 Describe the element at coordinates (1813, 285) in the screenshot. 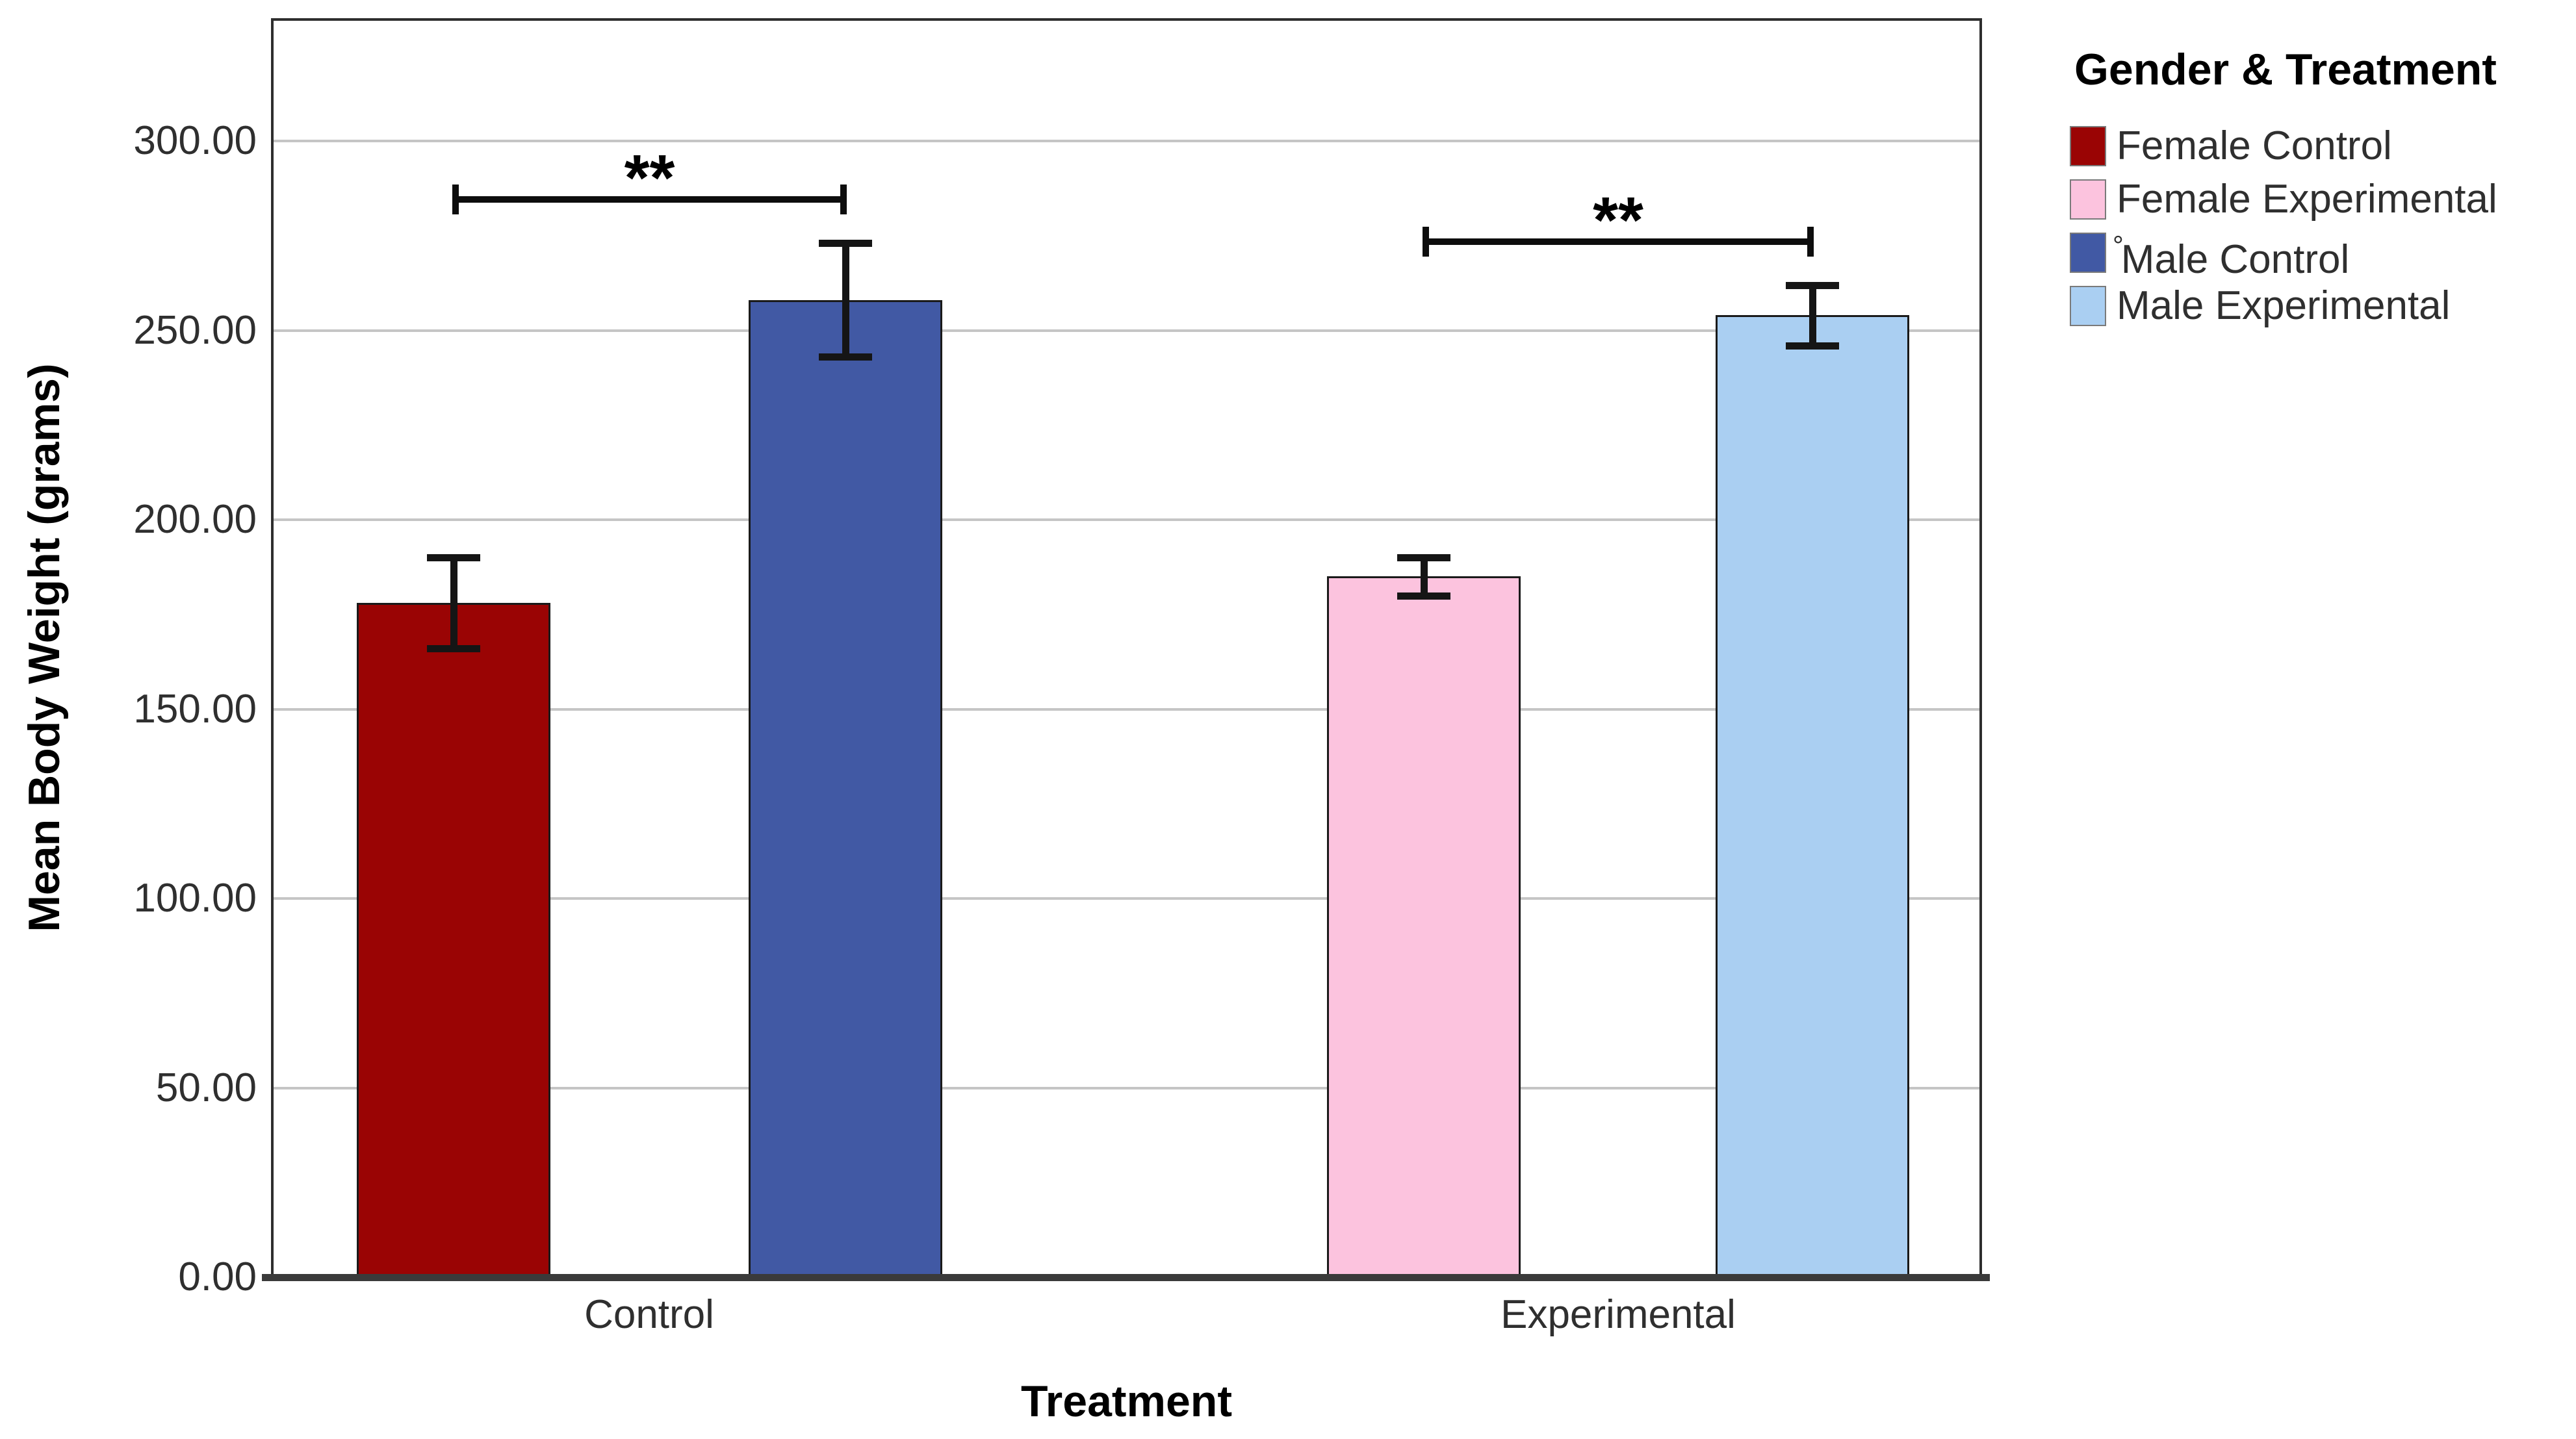

I see `error-cap-top-male-experimental` at that location.